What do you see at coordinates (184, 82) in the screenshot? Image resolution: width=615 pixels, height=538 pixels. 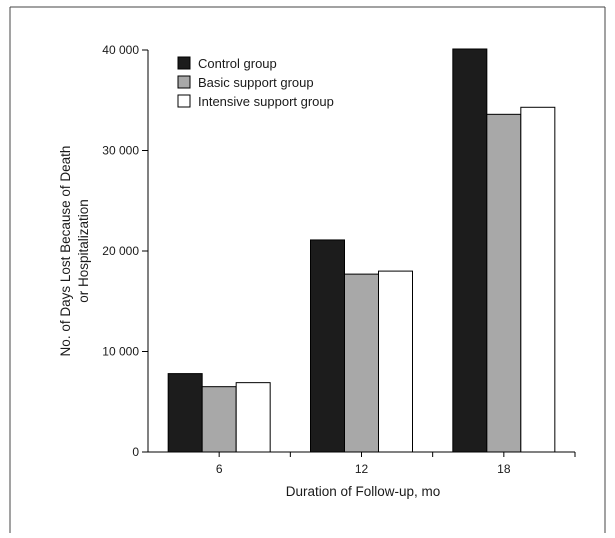 I see `legend-swatch-basic` at bounding box center [184, 82].